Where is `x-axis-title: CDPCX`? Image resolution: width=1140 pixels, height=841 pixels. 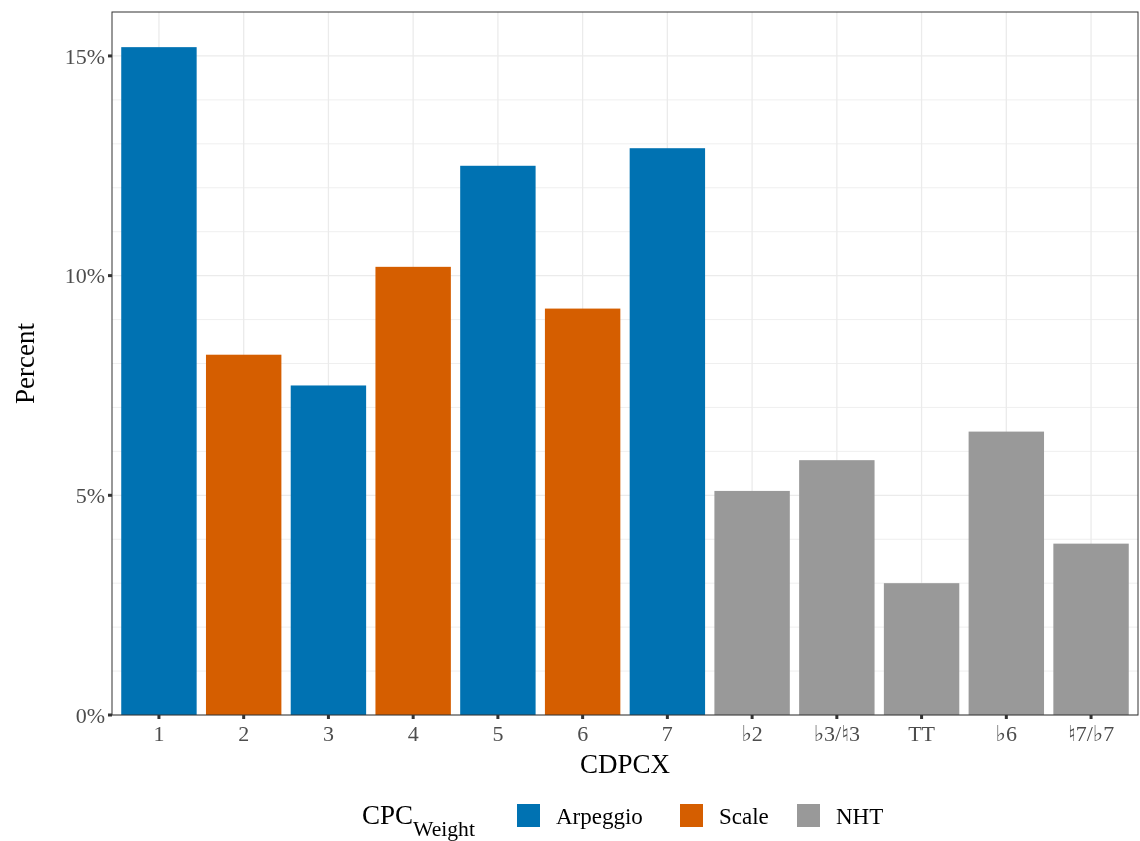 x-axis-title: CDPCX is located at coordinates (625, 764).